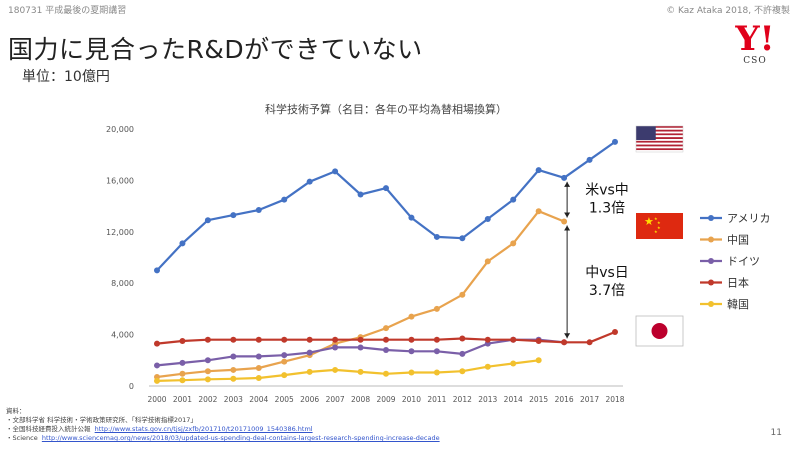 Image resolution: width=800 pixels, height=450 pixels. What do you see at coordinates (738, 240) in the screenshot?
I see `legend-label: 中国` at bounding box center [738, 240].